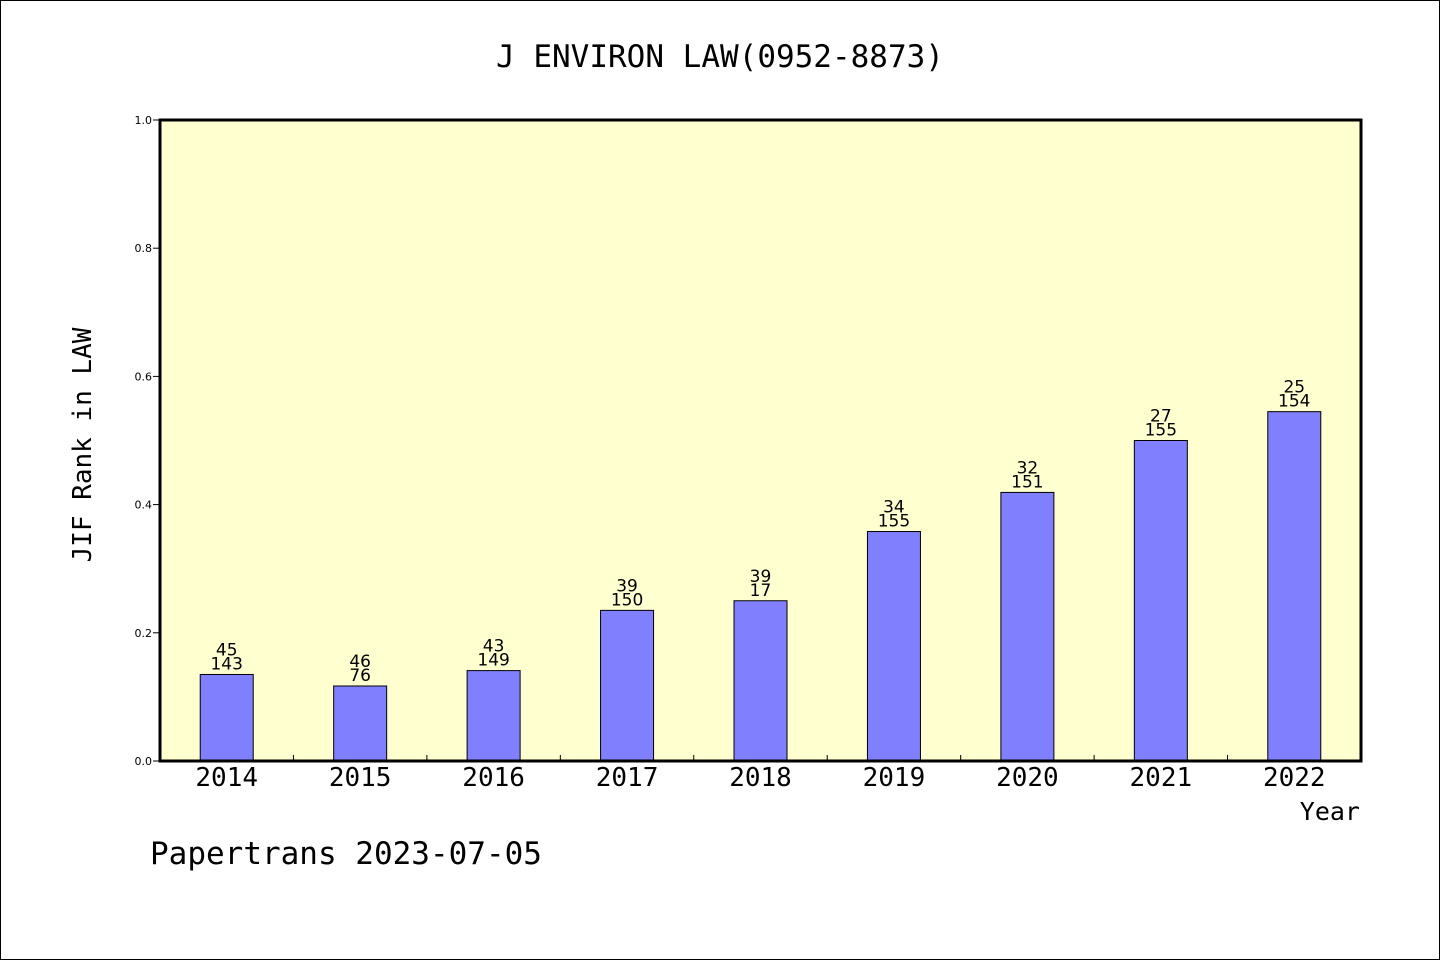  Describe the element at coordinates (227, 650) in the screenshot. I see `bar-rank-label: 45` at that location.